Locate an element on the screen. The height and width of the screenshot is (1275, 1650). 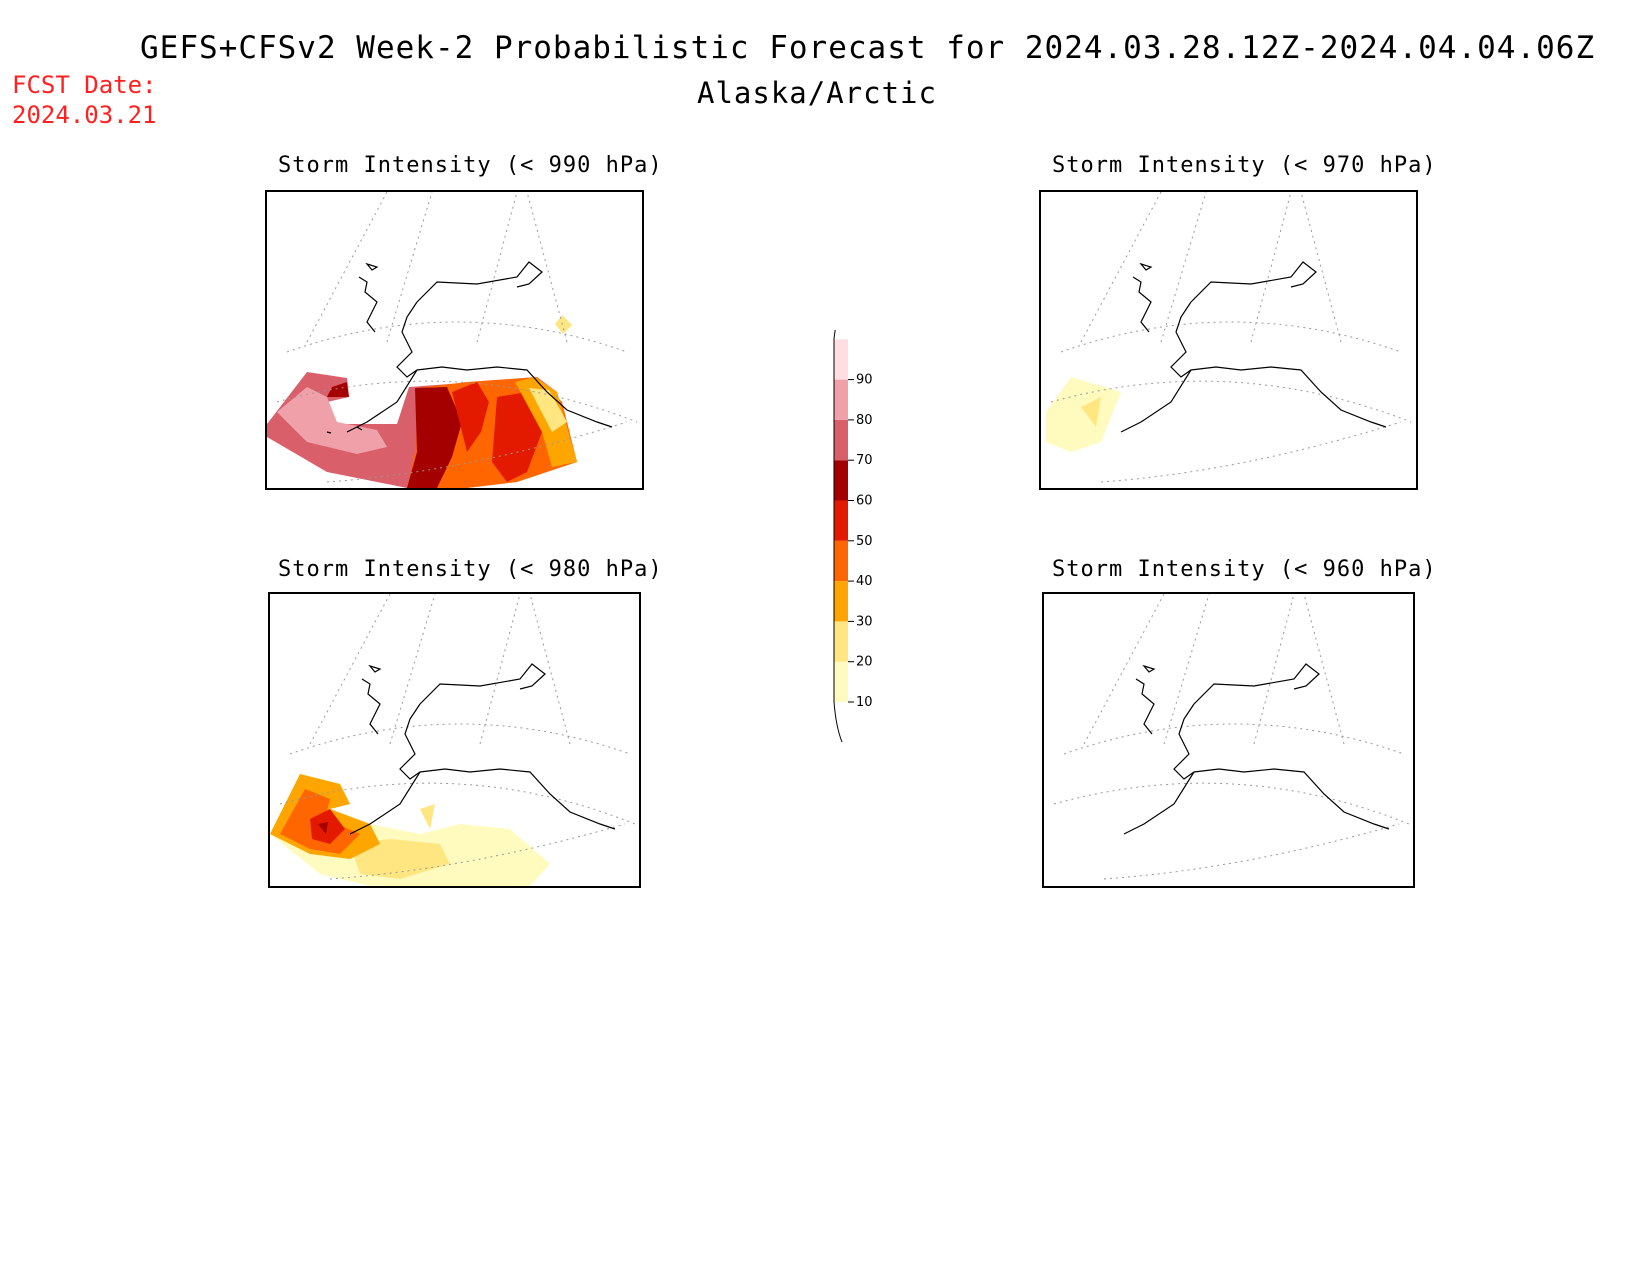
forecast-date-value: 2024.03.21 is located at coordinates (84, 115).